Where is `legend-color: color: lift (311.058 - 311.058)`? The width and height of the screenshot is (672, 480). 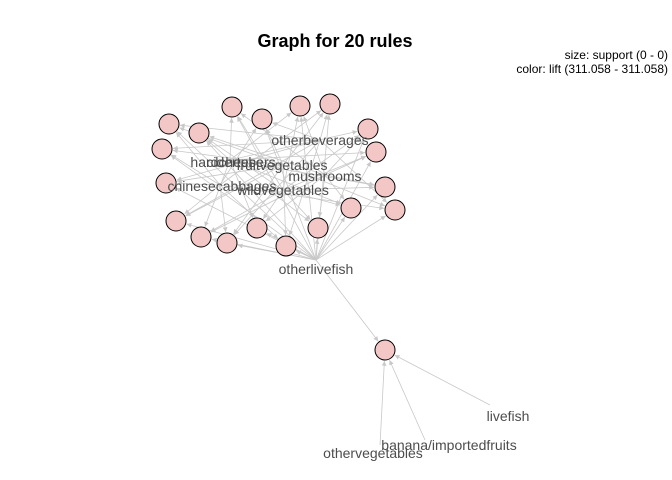
legend-color: color: lift (311.058 - 311.058) is located at coordinates (592, 69).